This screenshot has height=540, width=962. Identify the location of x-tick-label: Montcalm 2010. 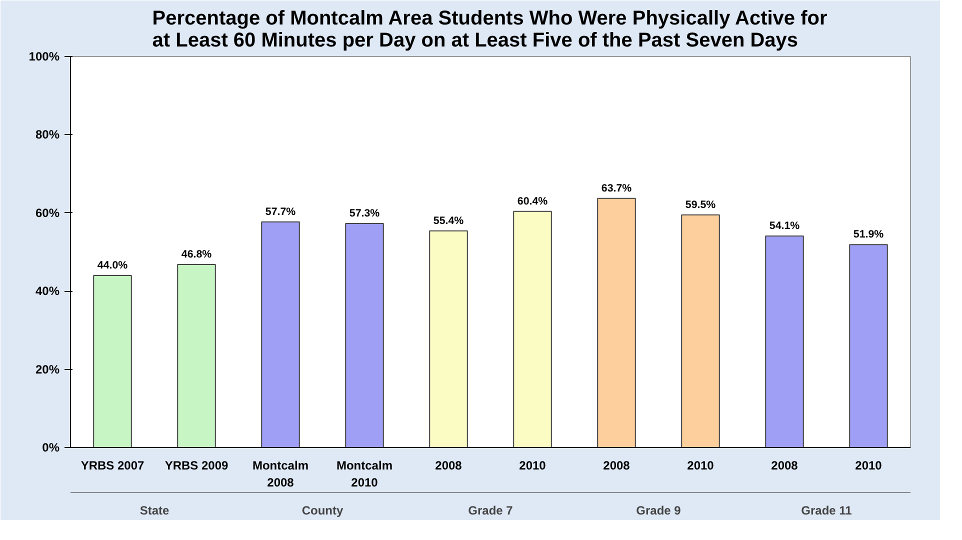
(364, 474).